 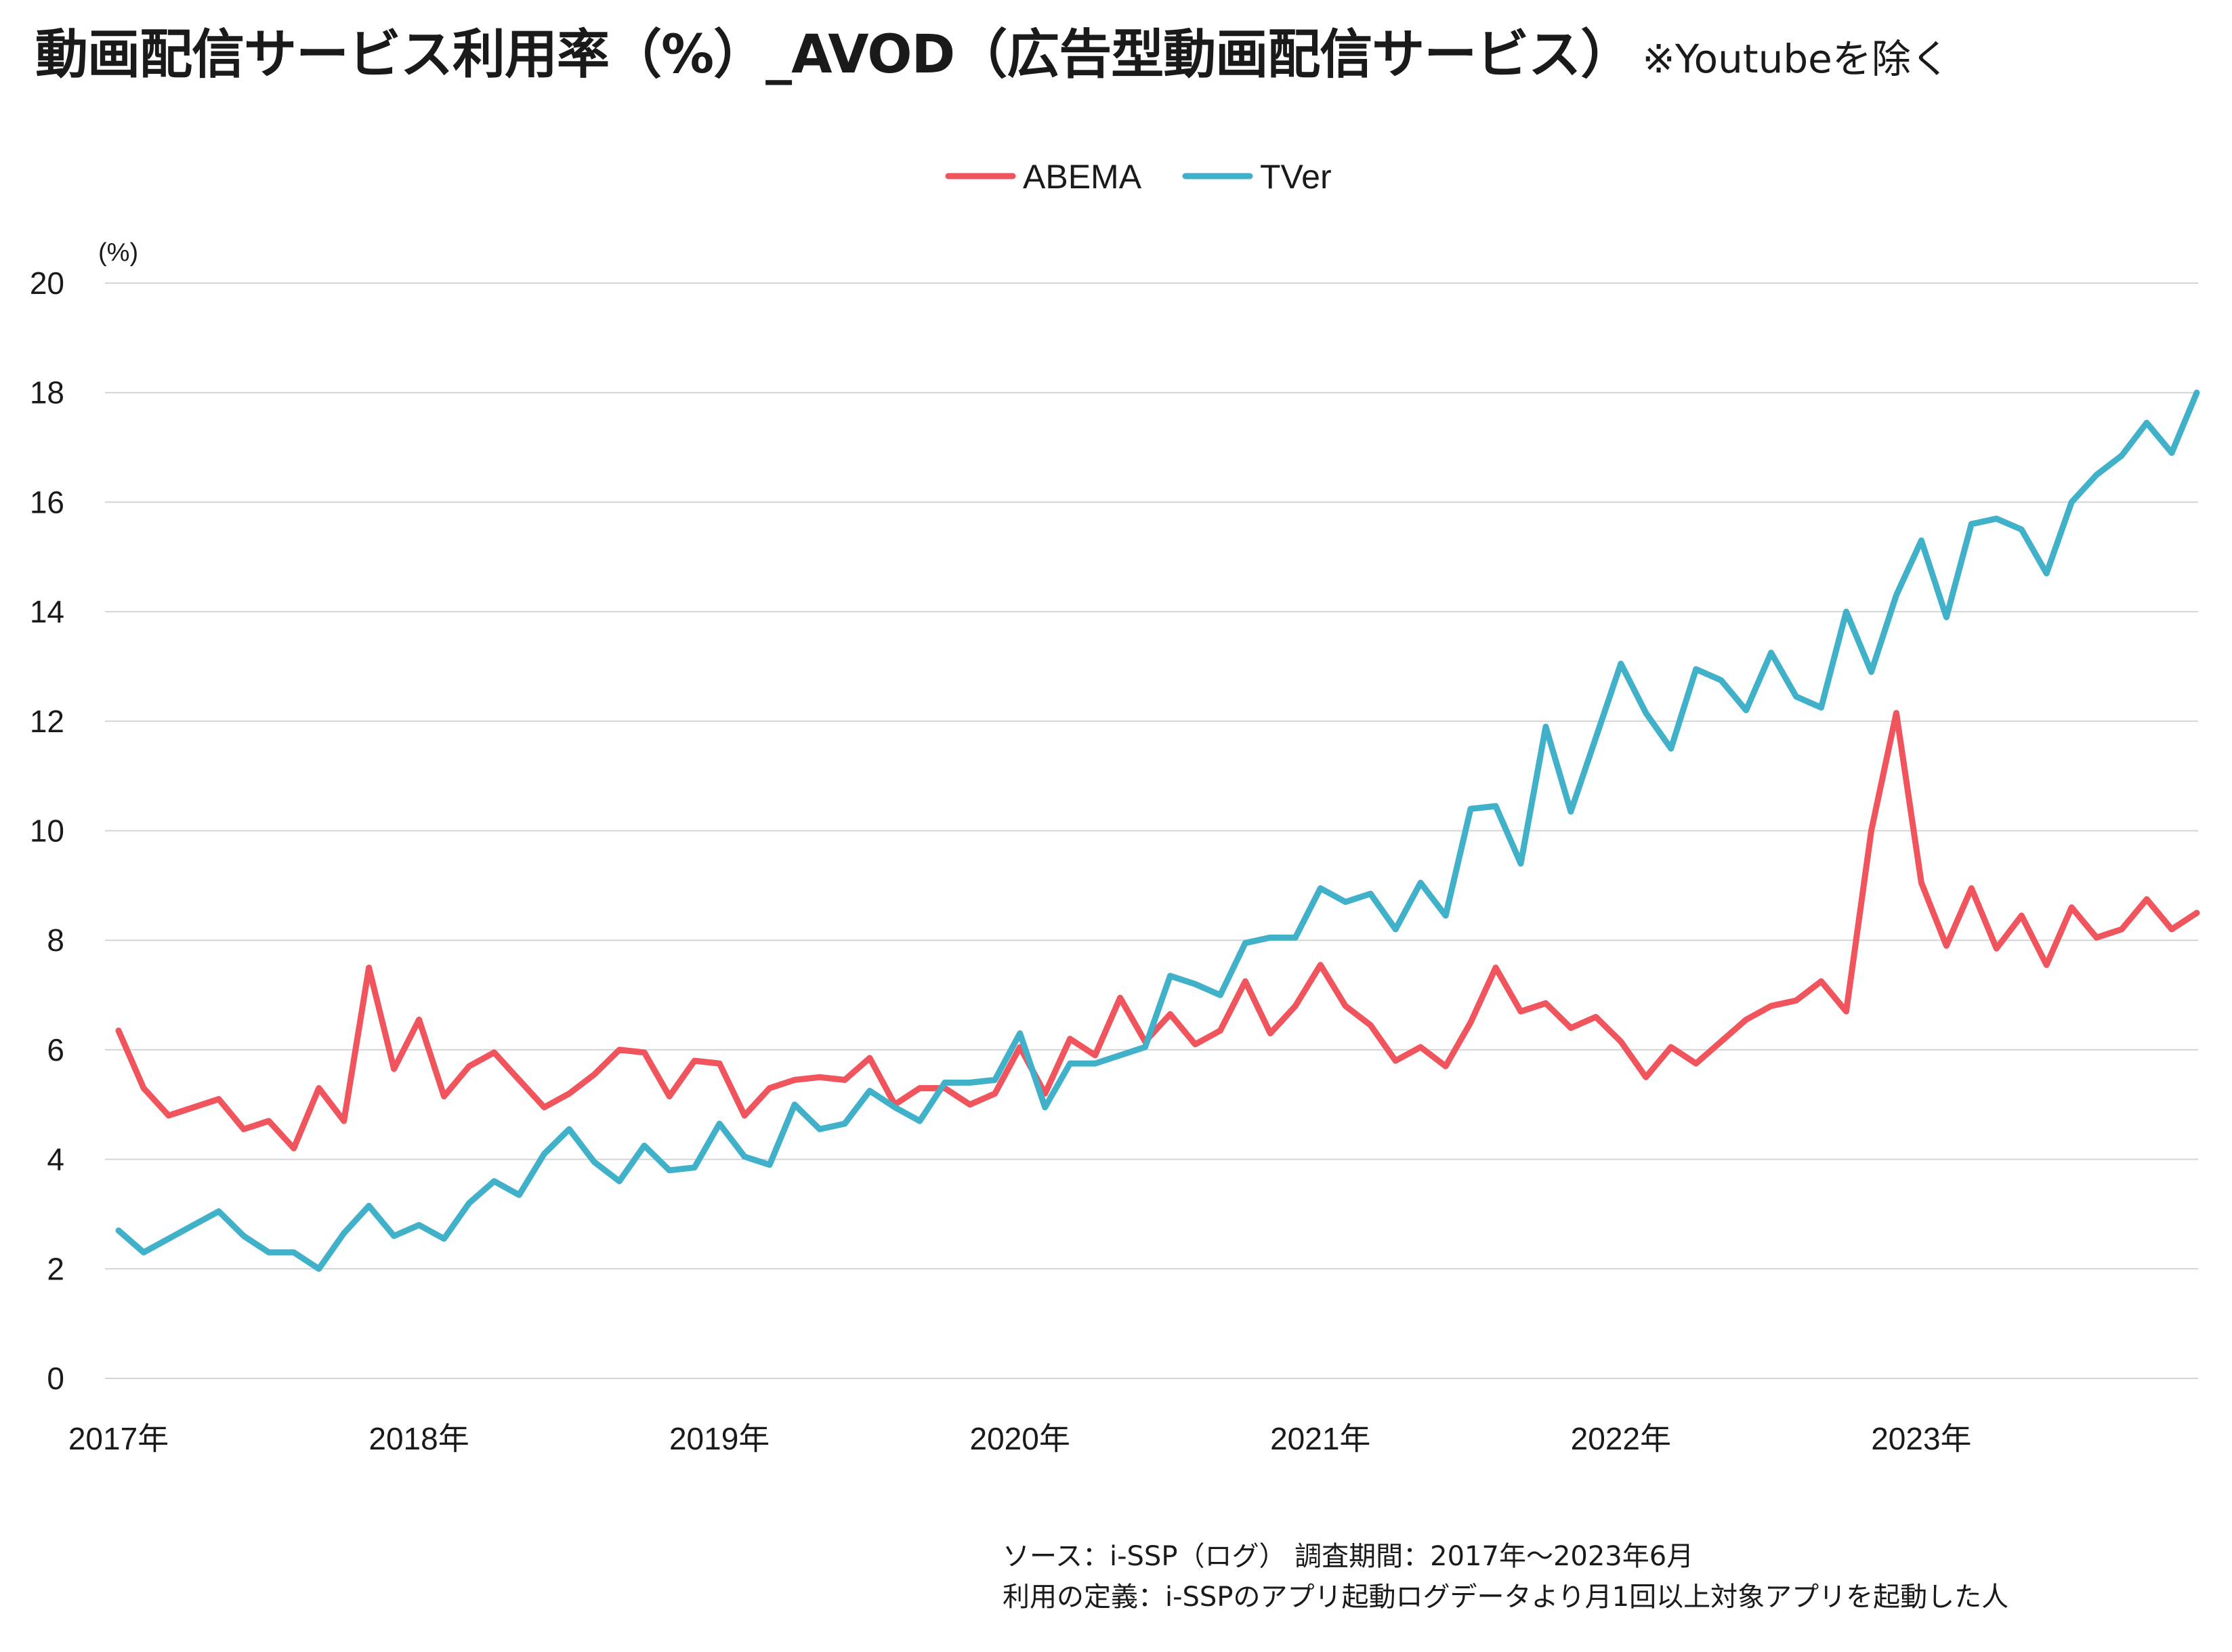 I want to click on x-tick-label: 2019年, so click(x=719, y=1438).